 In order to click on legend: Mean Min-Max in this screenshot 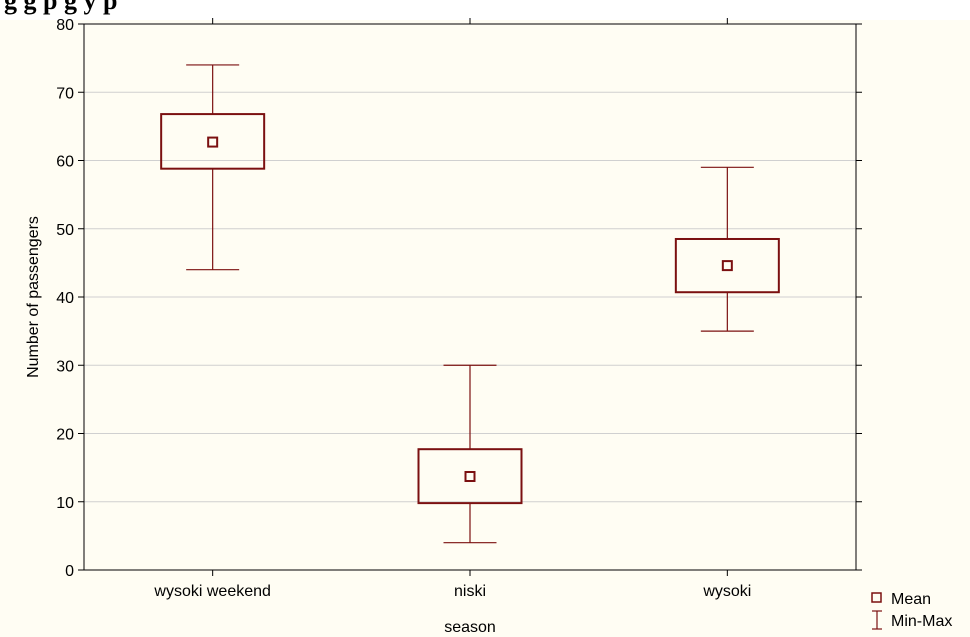, I will do `click(911, 610)`.